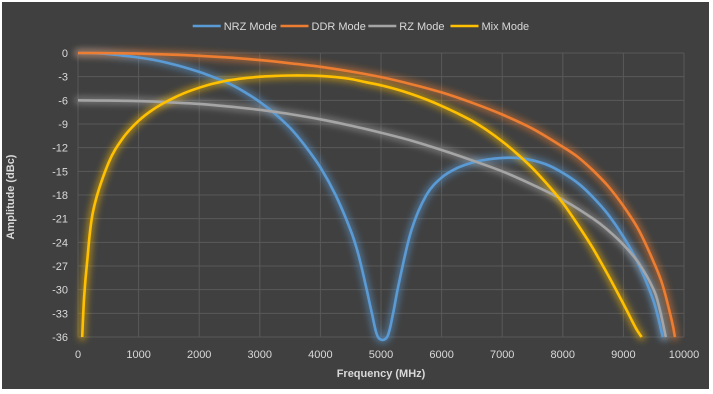 Image resolution: width=713 pixels, height=394 pixels. Describe the element at coordinates (65, 54) in the screenshot. I see `y-tick-label: 0` at that location.